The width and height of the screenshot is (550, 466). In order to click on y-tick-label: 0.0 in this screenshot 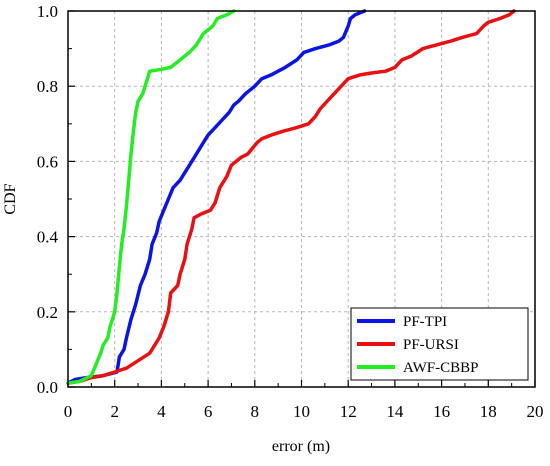, I will do `click(47, 387)`.